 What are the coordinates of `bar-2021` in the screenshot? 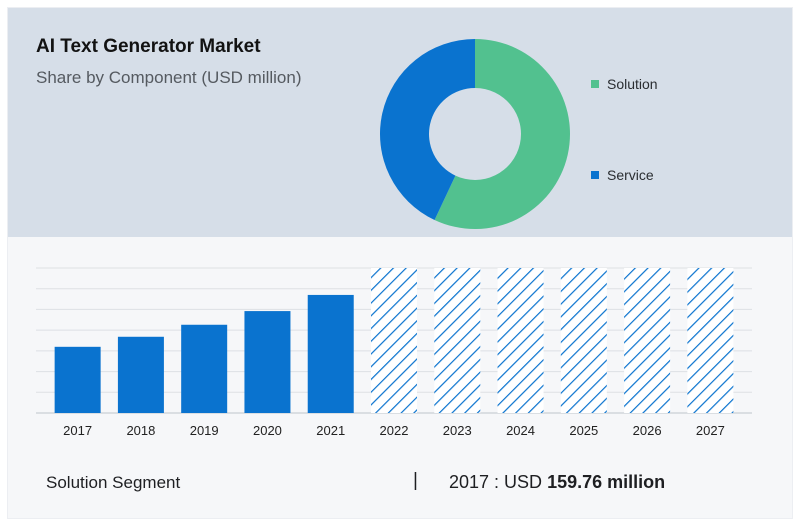 It's located at (330, 353).